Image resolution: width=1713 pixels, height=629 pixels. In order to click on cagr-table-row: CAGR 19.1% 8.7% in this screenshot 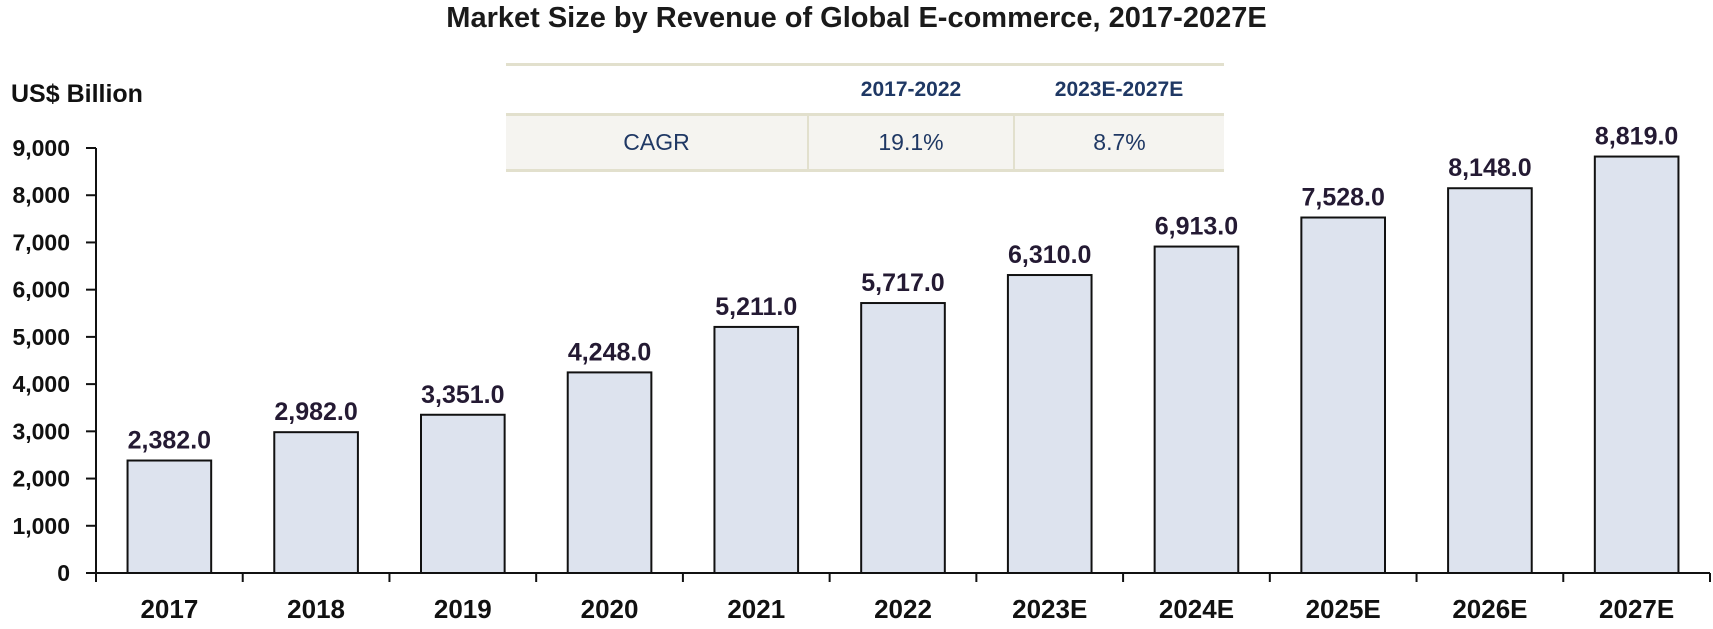, I will do `click(865, 142)`.